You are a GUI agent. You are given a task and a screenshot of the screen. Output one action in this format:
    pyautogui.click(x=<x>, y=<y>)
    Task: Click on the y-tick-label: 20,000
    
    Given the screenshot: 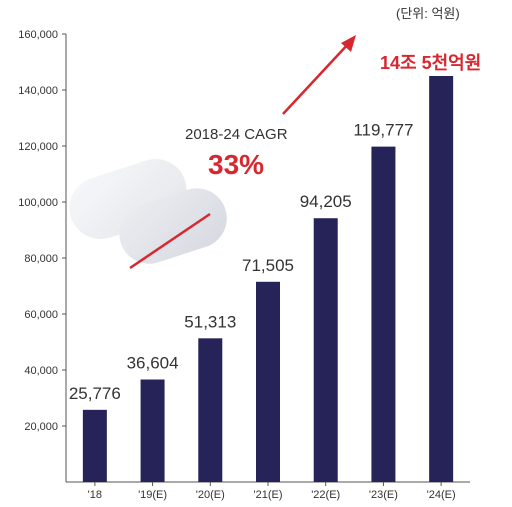 What is the action you would take?
    pyautogui.click(x=41, y=427)
    